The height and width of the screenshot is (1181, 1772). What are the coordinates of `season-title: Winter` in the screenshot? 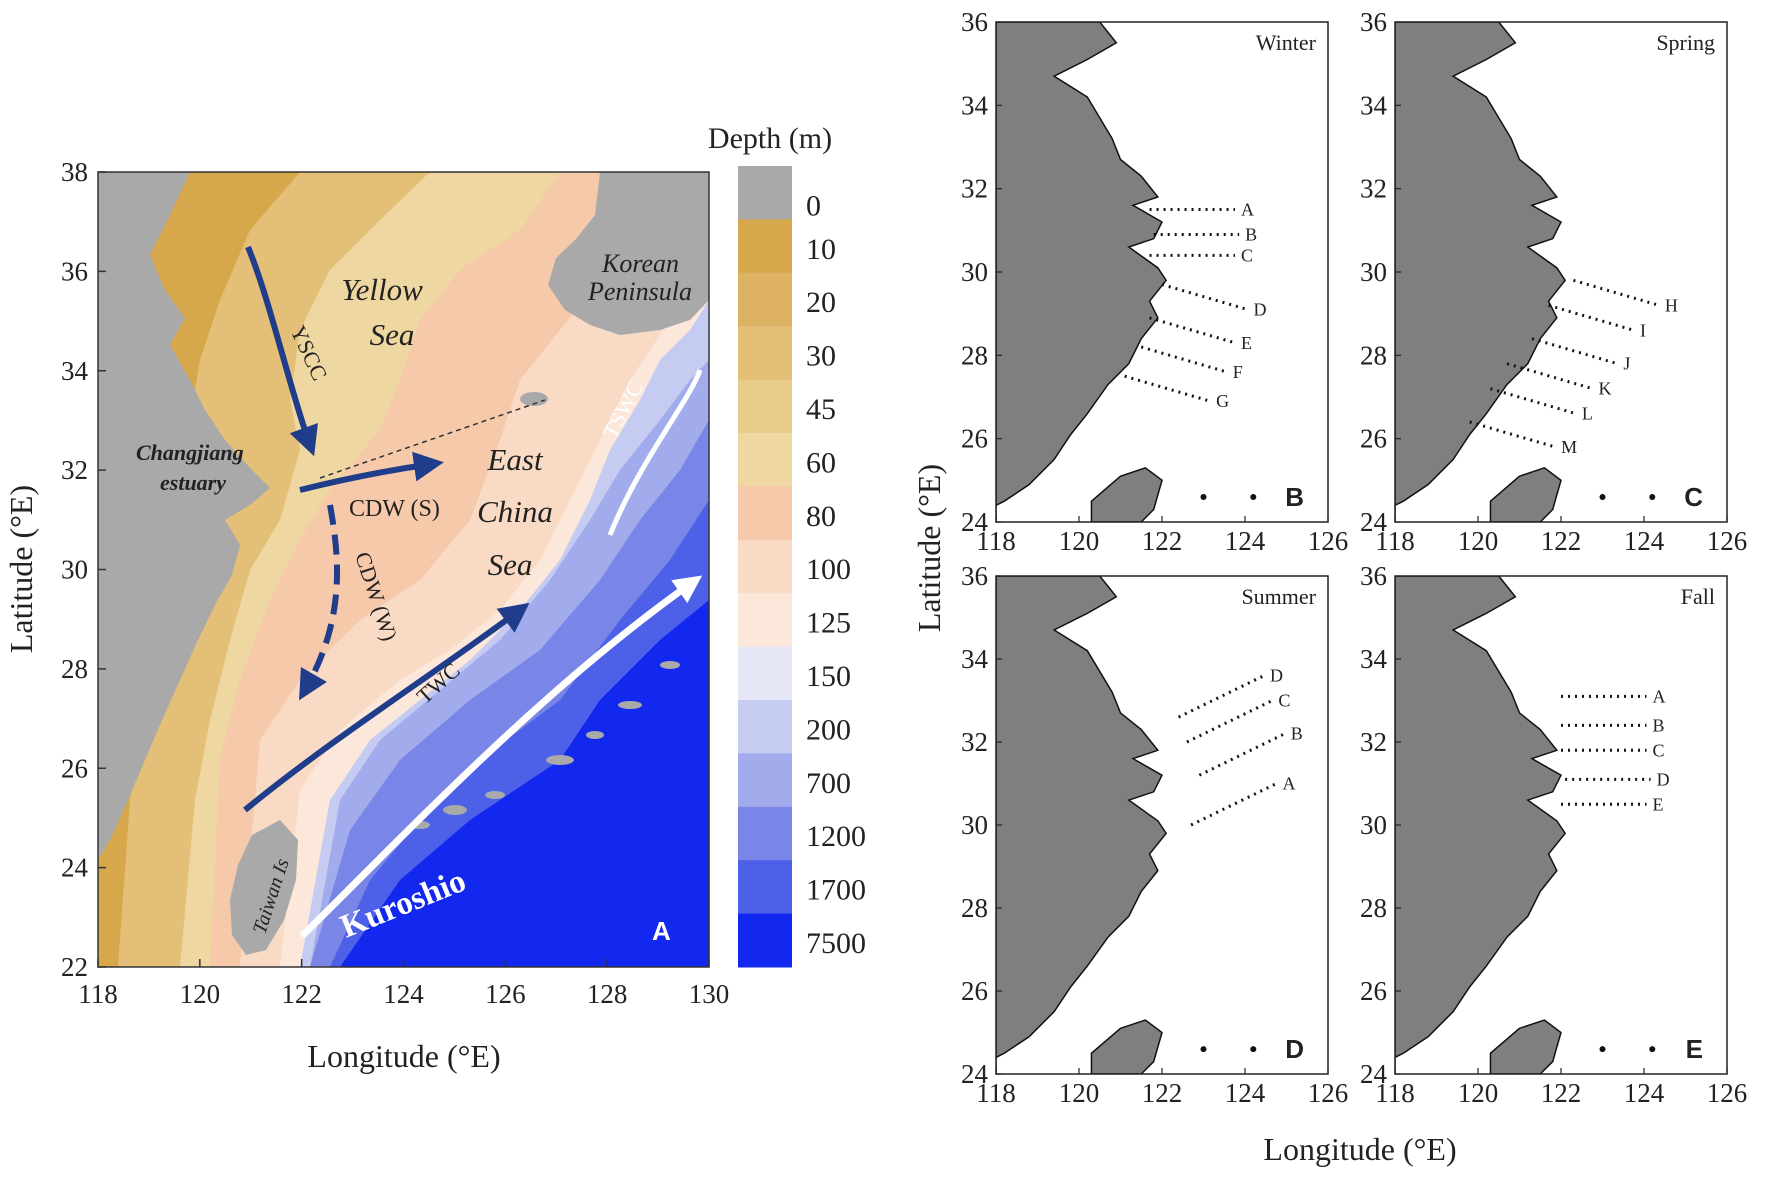 It's located at (1286, 42).